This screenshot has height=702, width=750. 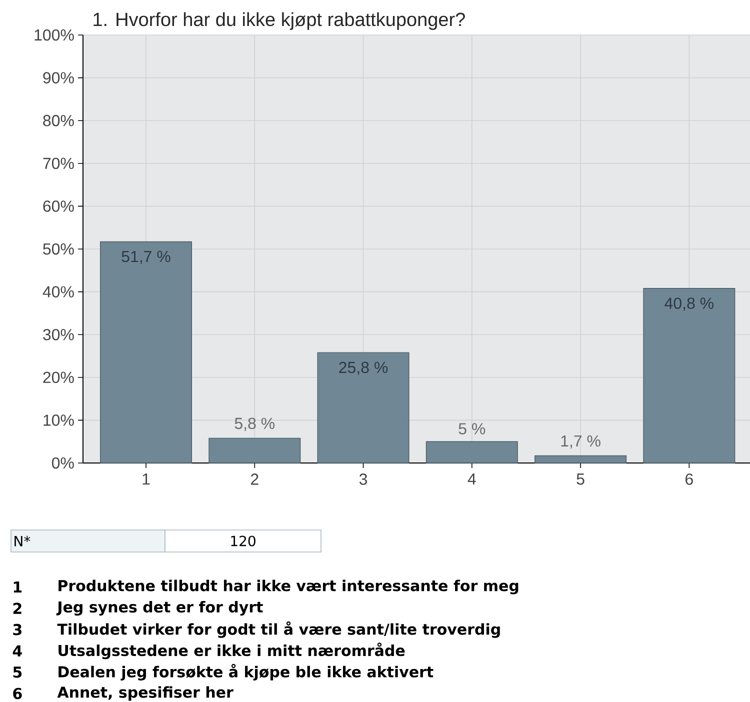 What do you see at coordinates (58, 249) in the screenshot?
I see `y-tick-label: 50%` at bounding box center [58, 249].